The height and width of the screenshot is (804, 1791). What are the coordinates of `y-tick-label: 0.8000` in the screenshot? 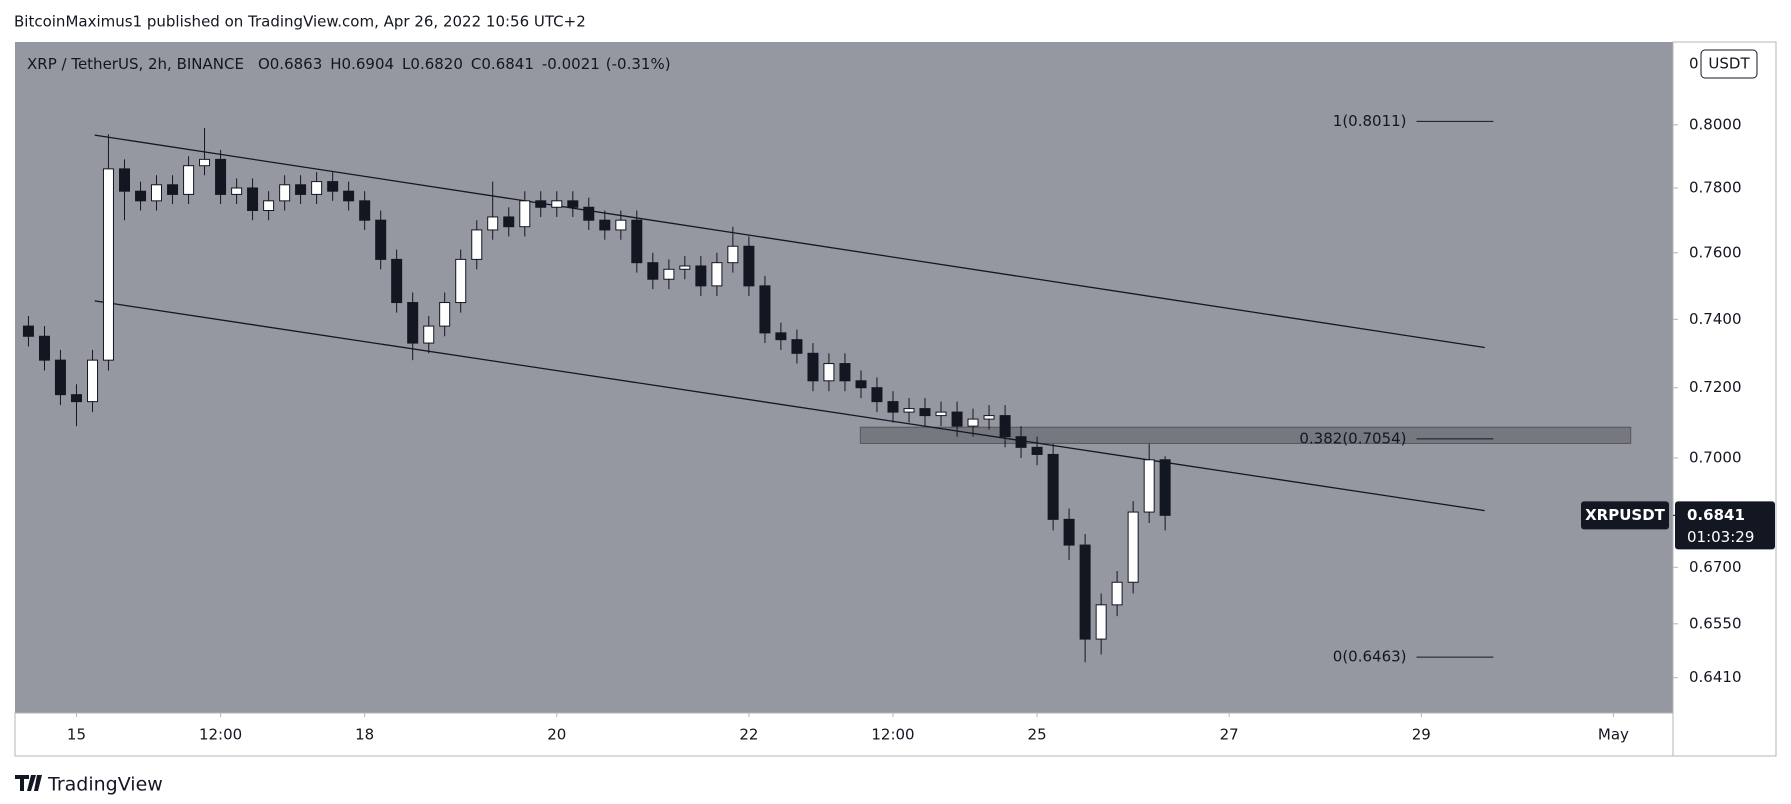 It's located at (1715, 124).